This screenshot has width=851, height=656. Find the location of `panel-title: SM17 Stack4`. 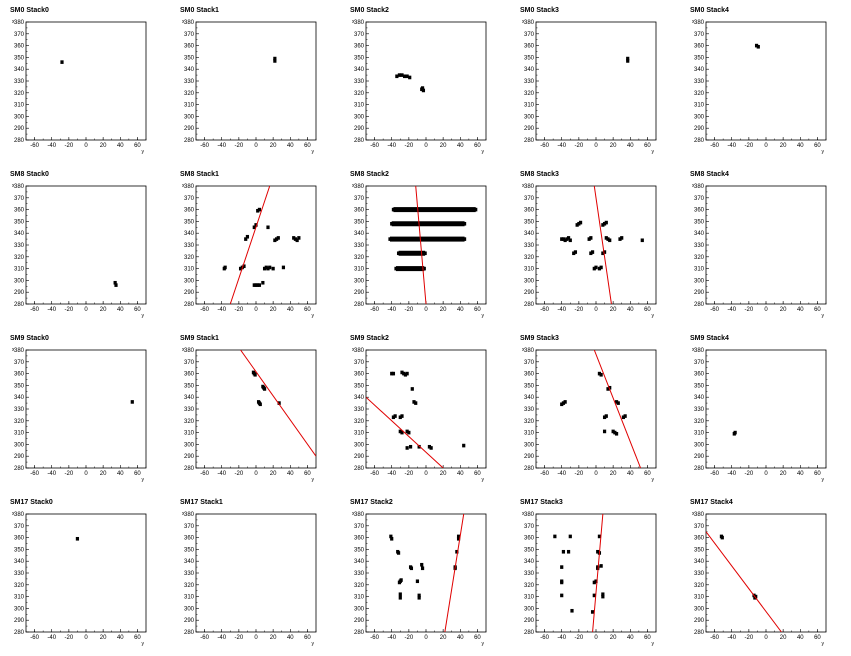

panel-title: SM17 Stack4 is located at coordinates (711, 502).